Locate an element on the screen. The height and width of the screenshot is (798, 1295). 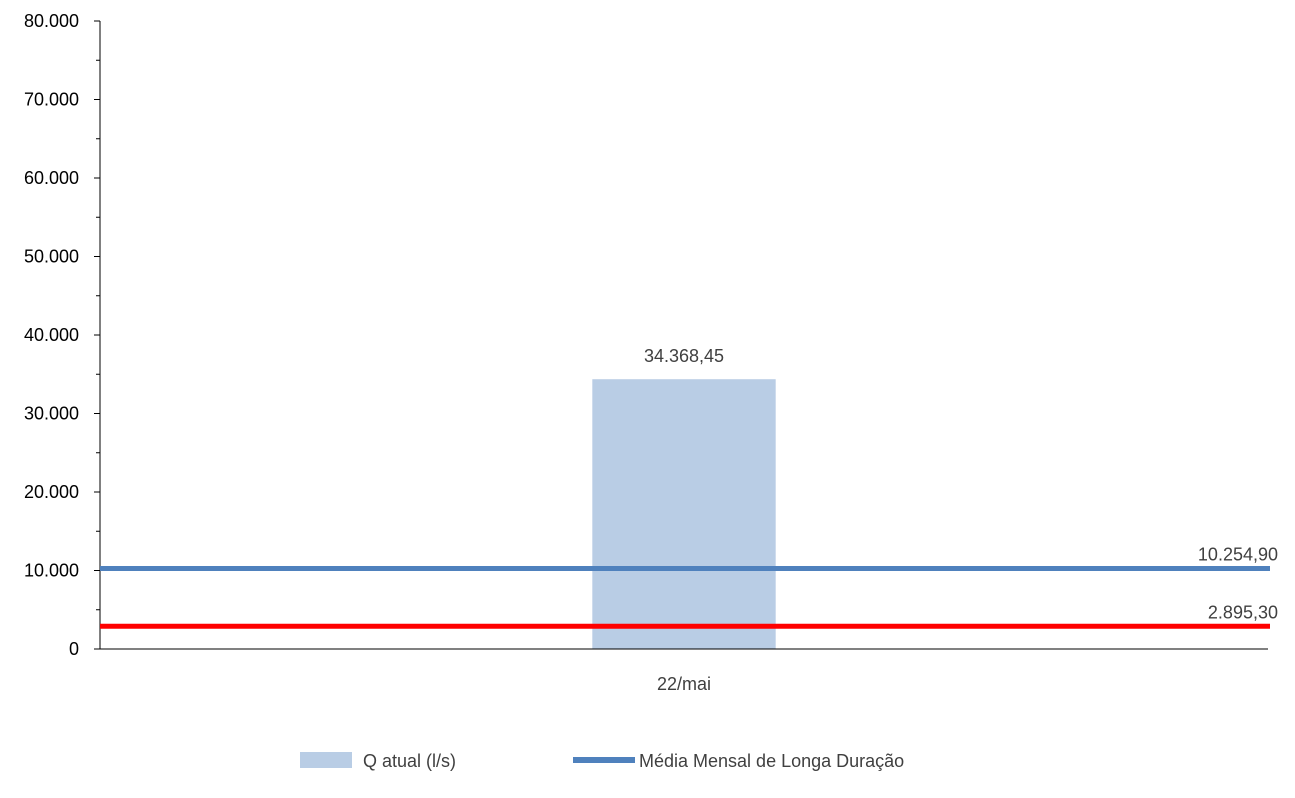
legend-swatch-bar is located at coordinates (326, 760).